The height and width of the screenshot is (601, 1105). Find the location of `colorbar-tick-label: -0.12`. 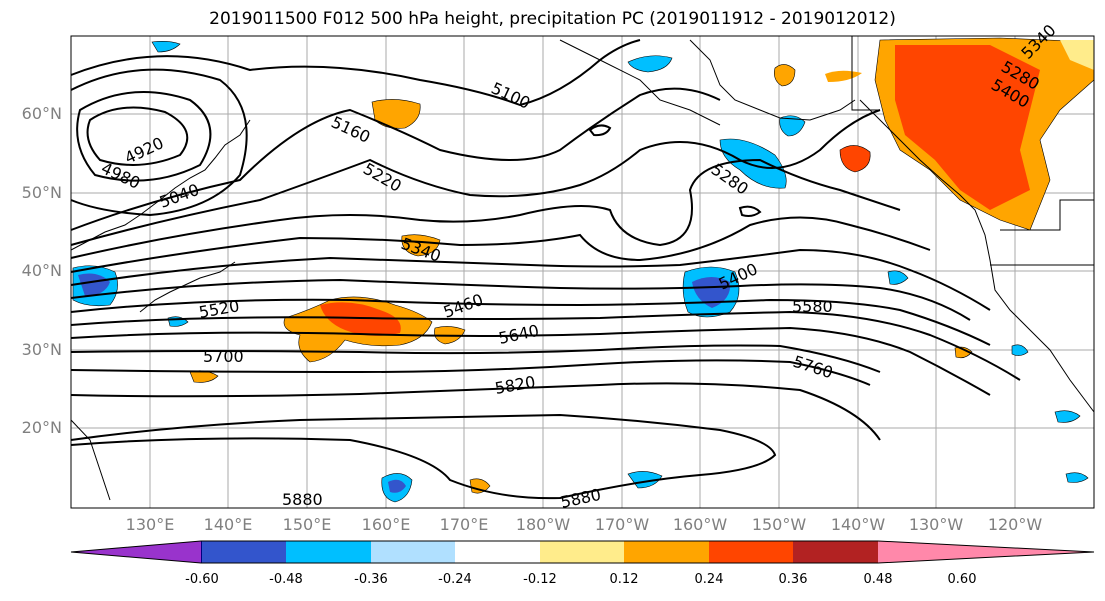

colorbar-tick-label: -0.12 is located at coordinates (540, 579).